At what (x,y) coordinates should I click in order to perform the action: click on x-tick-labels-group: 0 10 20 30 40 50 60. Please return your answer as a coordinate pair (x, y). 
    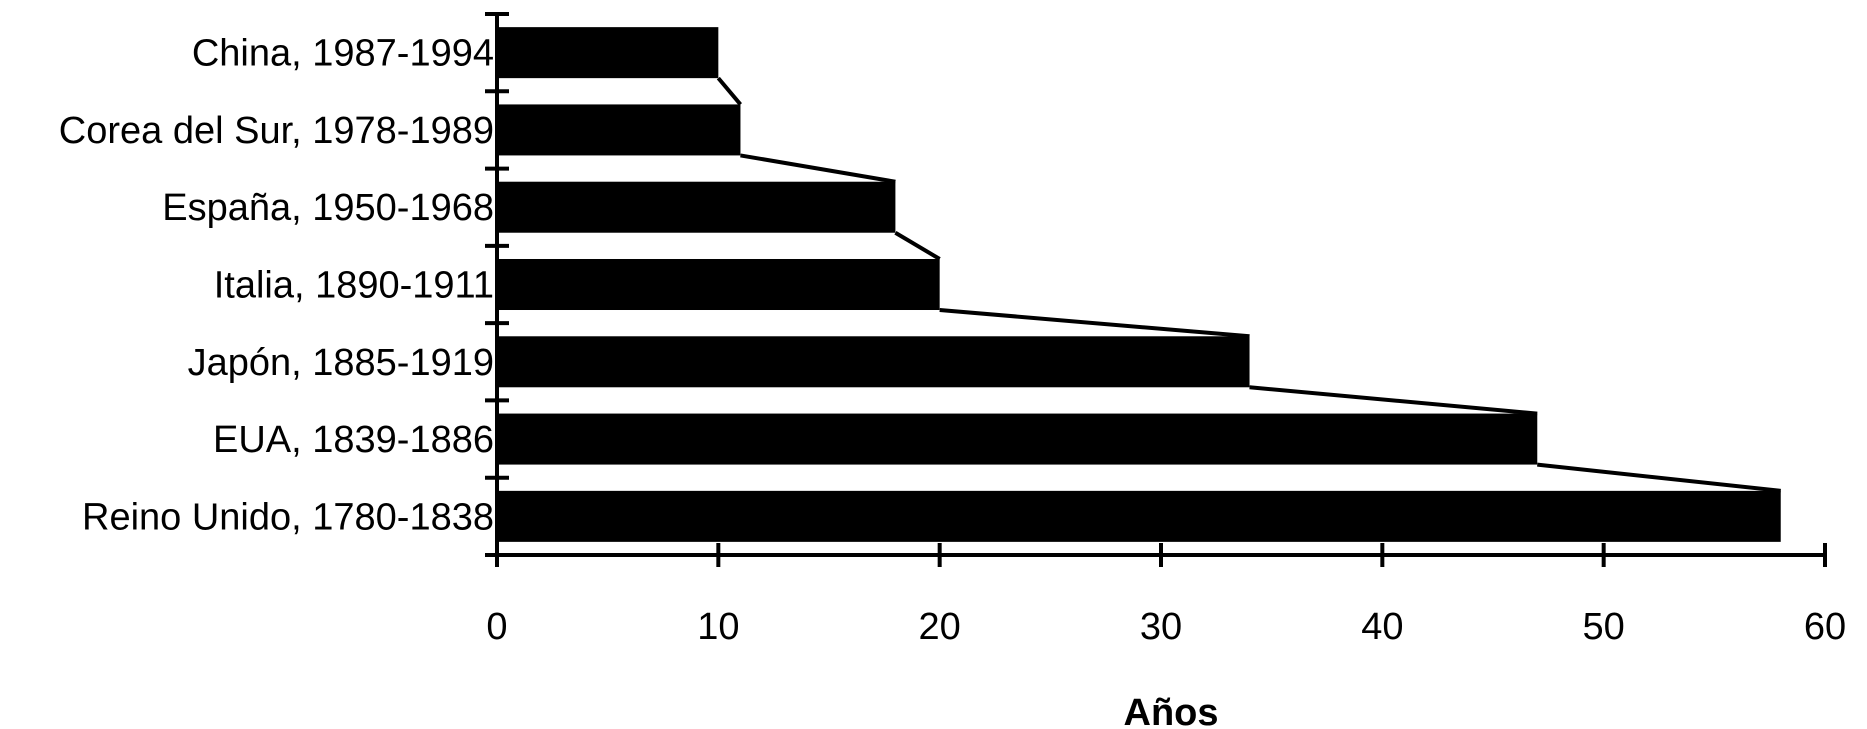
    Looking at the image, I should click on (1166, 627).